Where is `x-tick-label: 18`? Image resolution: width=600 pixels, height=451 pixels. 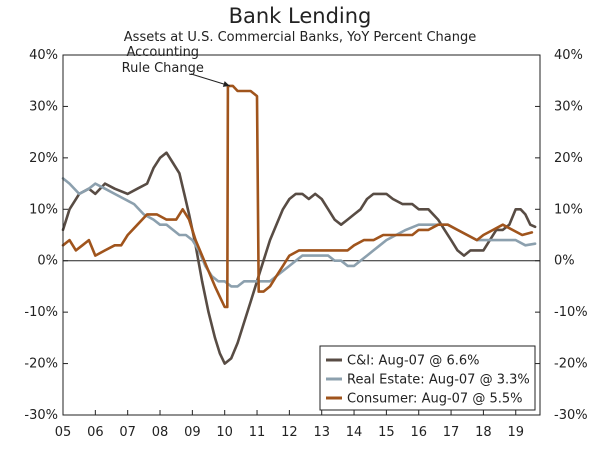
x-tick-label: 18 is located at coordinates (483, 432).